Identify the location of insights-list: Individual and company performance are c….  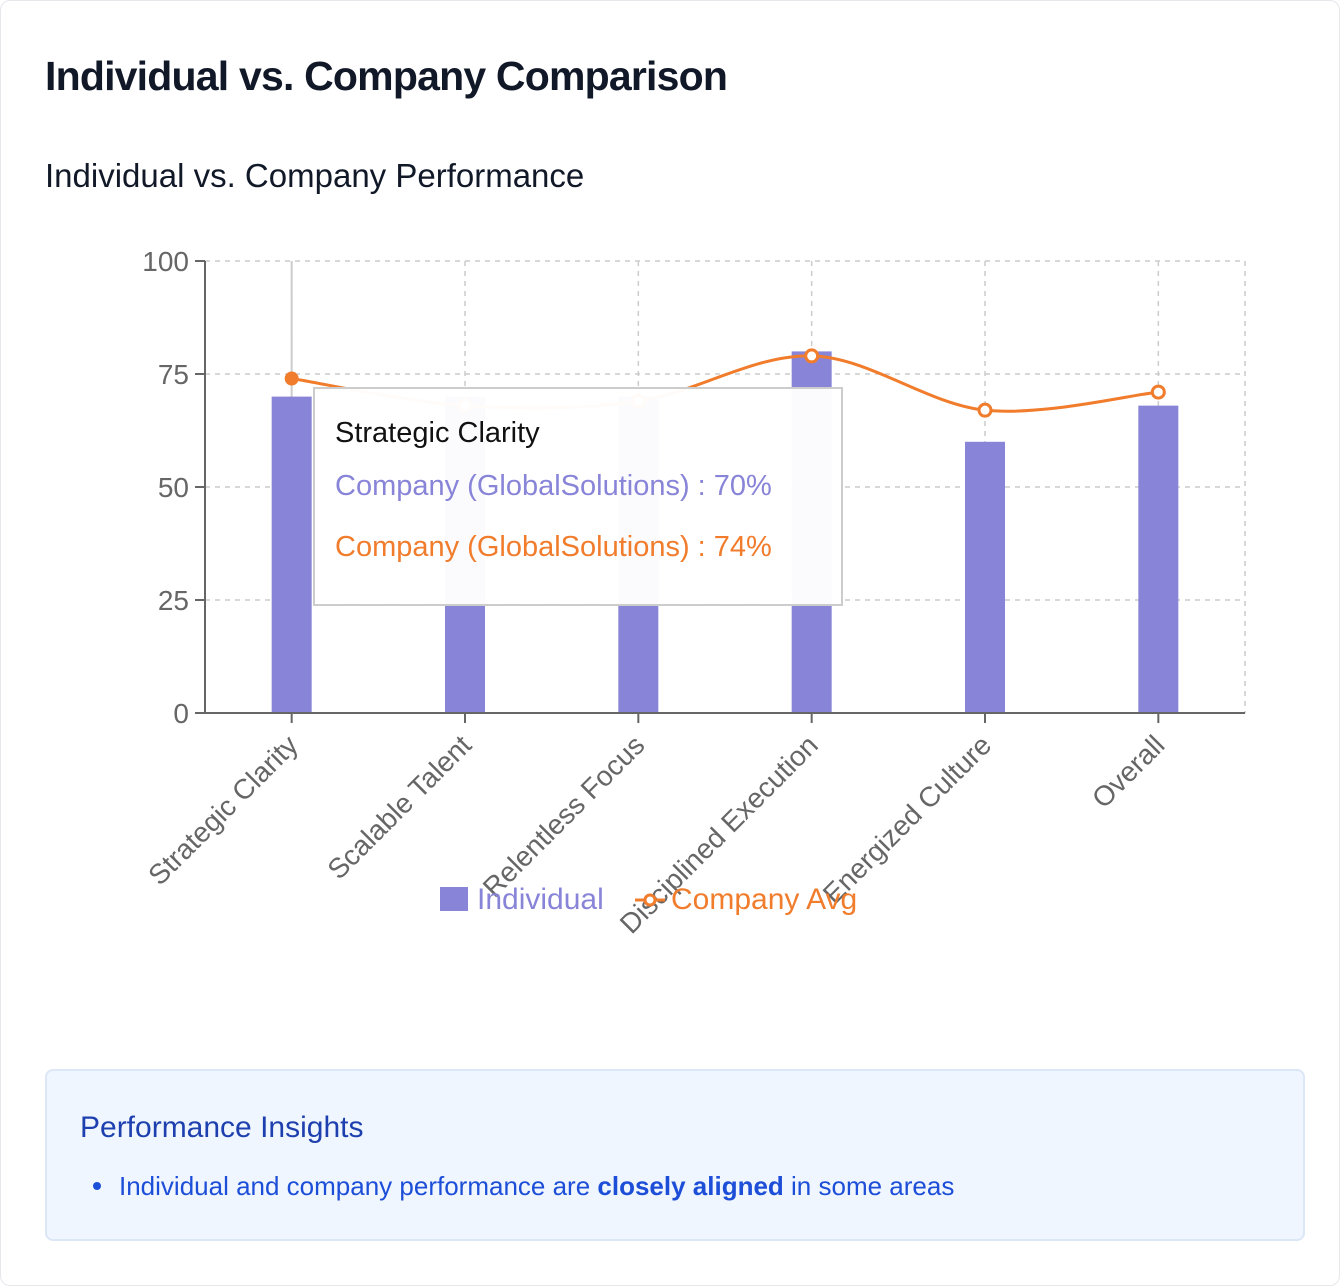
(520, 1186).